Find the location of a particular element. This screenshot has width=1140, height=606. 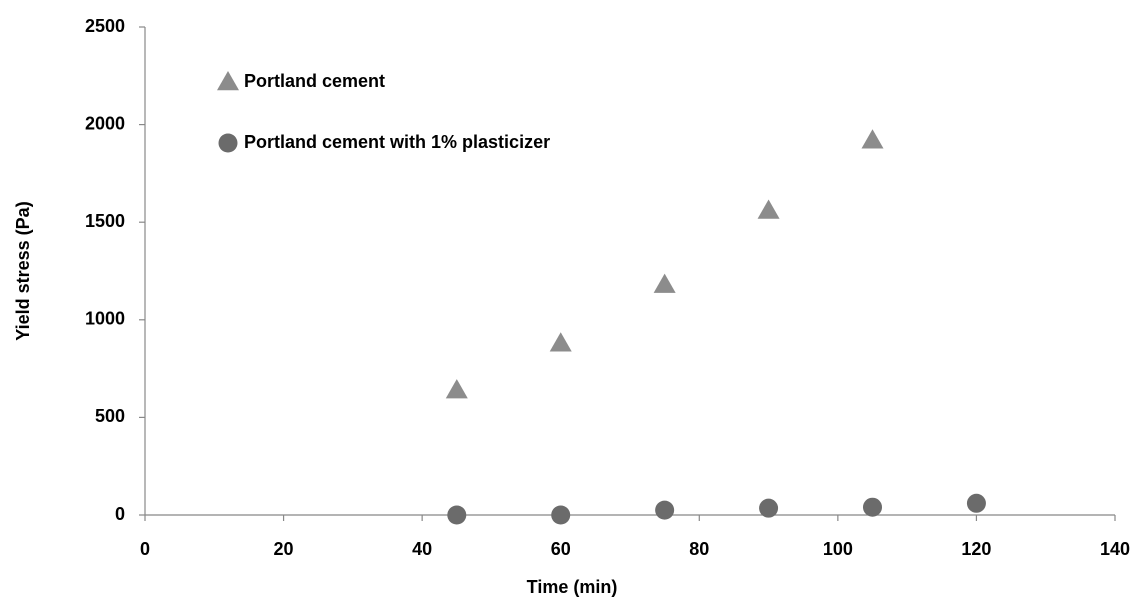

y-axis-title: Yield stress (Pa) is located at coordinates (23, 270).